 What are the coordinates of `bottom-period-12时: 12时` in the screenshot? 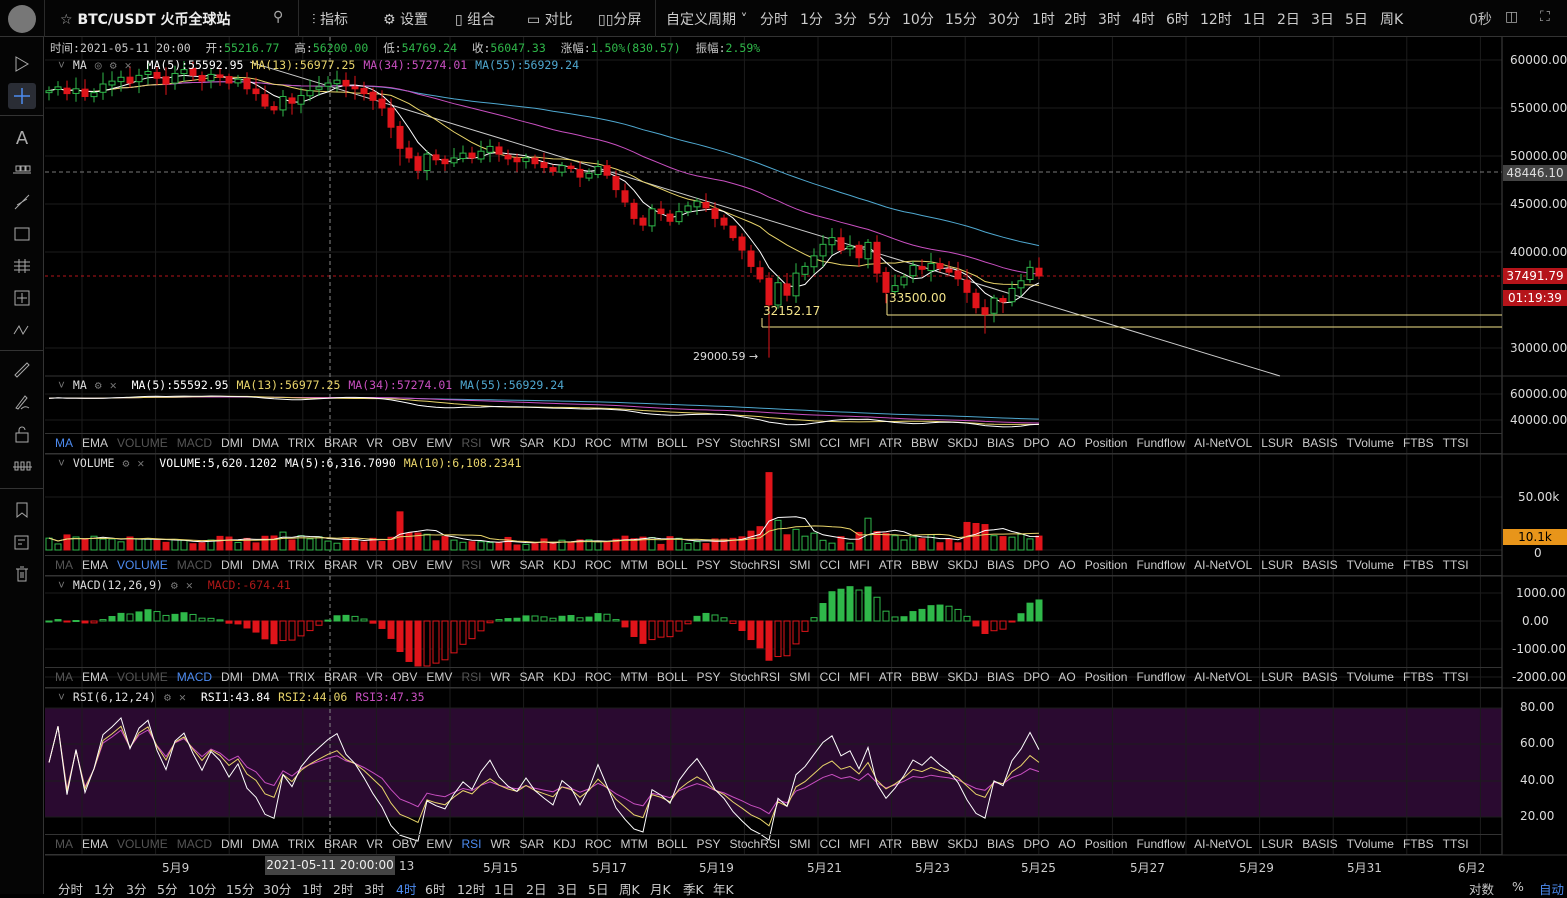 It's located at (471, 889).